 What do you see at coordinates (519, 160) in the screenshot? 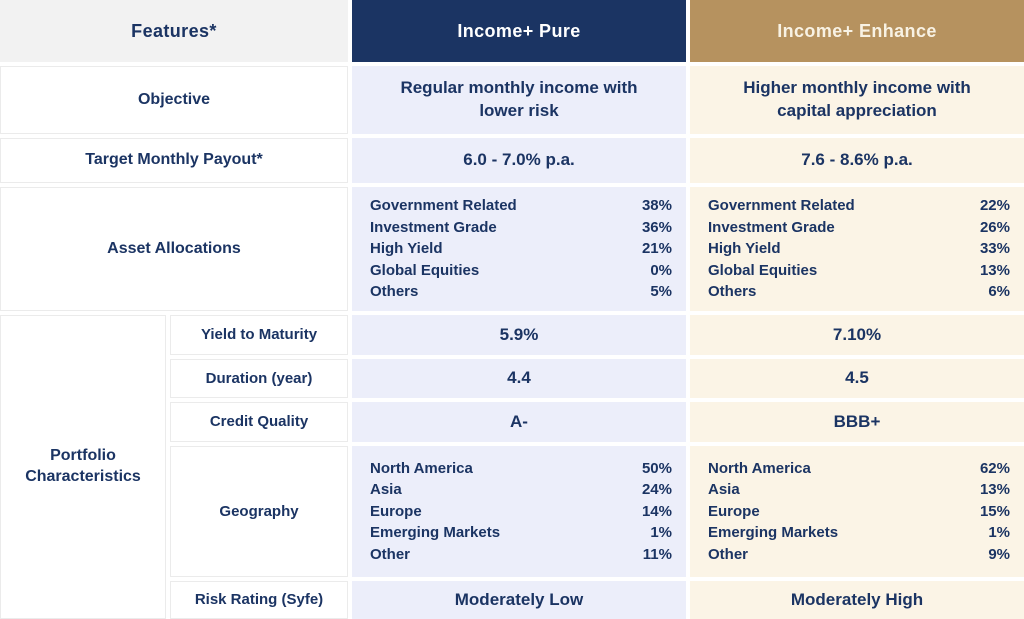
I see `target-payout-pure-value: 6.0 - 7.0% p.a.` at bounding box center [519, 160].